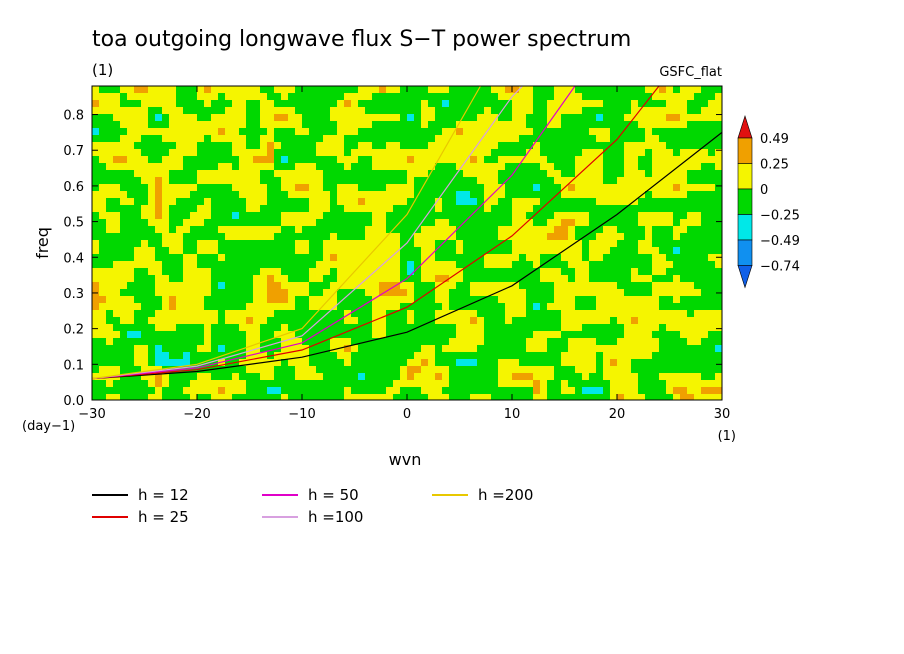 The width and height of the screenshot is (904, 654). Describe the element at coordinates (405, 459) in the screenshot. I see `x-axis-label: wvn` at that location.